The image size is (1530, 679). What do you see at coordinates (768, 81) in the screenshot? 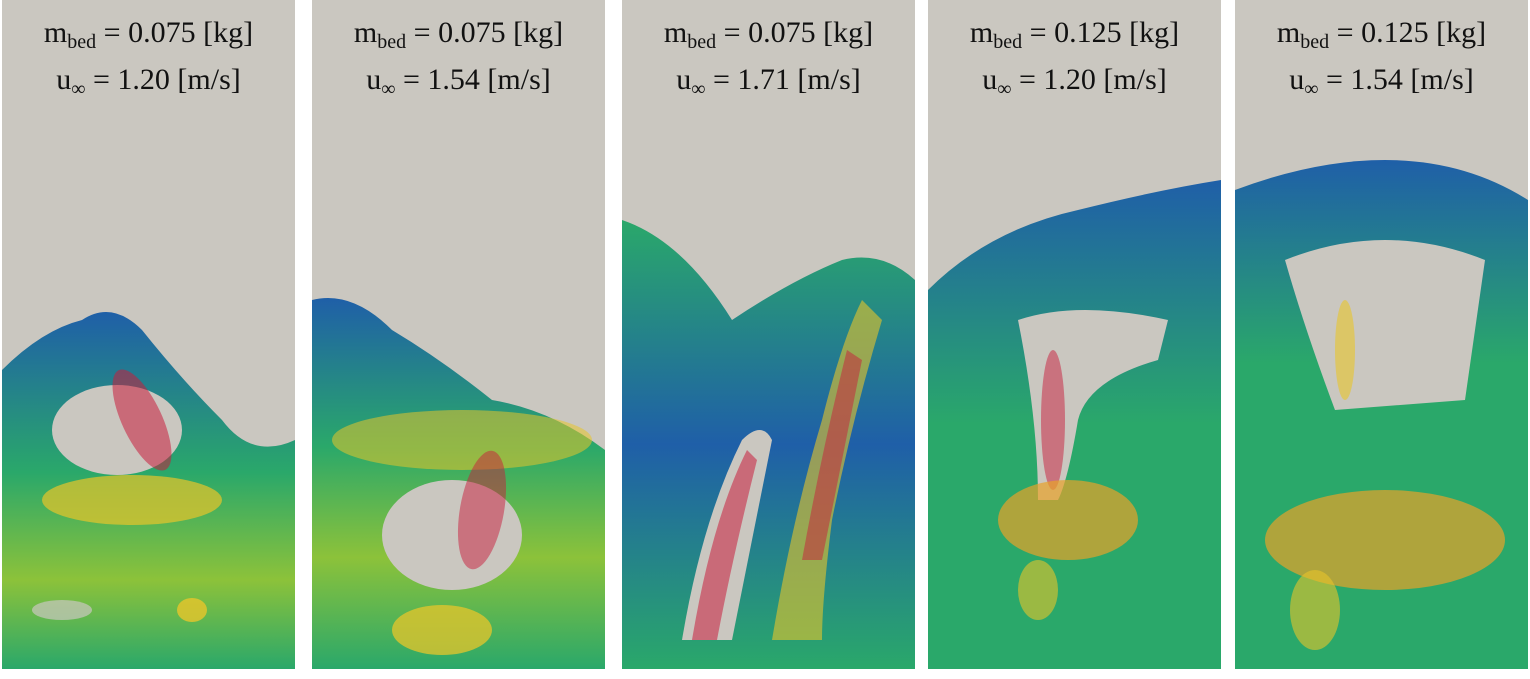
I see `velocity-line: u∞ = 1.71 [m/s]` at bounding box center [768, 81].